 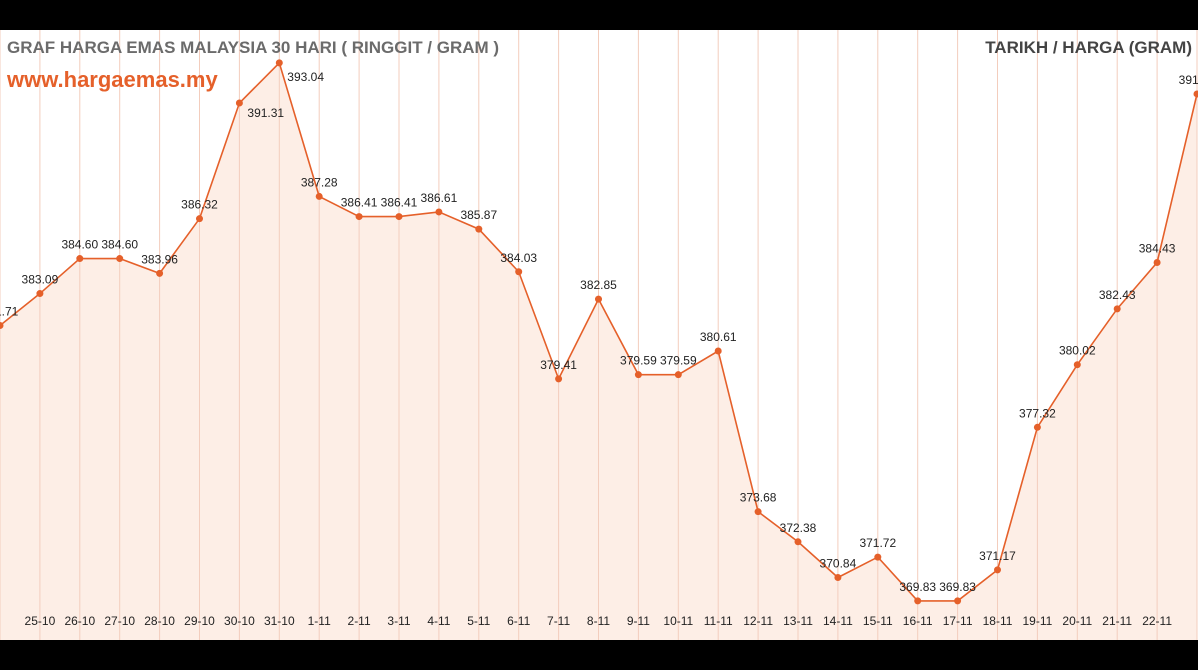 I want to click on data-label: 381.71, so click(x=9, y=312).